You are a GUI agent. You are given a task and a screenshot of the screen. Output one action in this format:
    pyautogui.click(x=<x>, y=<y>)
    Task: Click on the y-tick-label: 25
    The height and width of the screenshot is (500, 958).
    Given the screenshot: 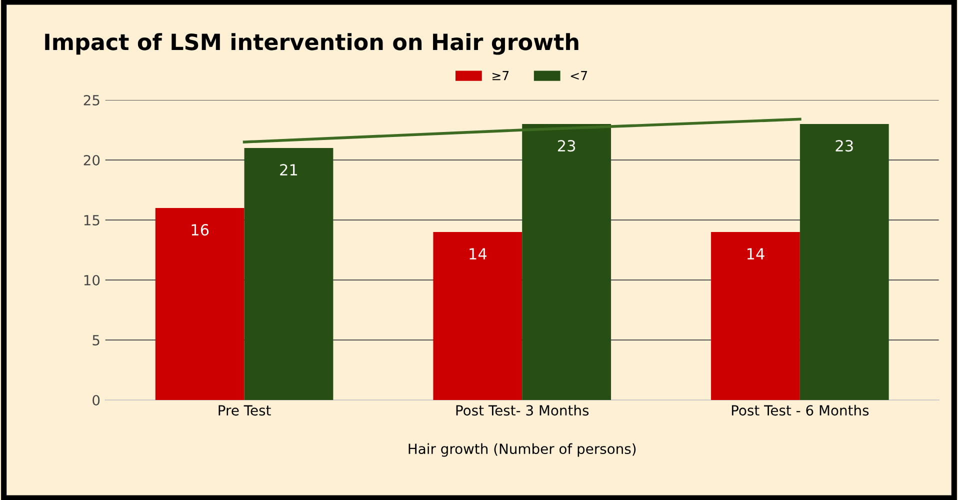 What is the action you would take?
    pyautogui.click(x=92, y=100)
    